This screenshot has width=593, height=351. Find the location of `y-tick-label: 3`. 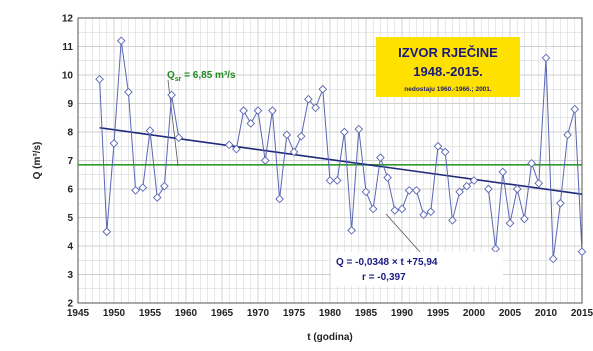

y-tick-label: 3 is located at coordinates (70, 275).